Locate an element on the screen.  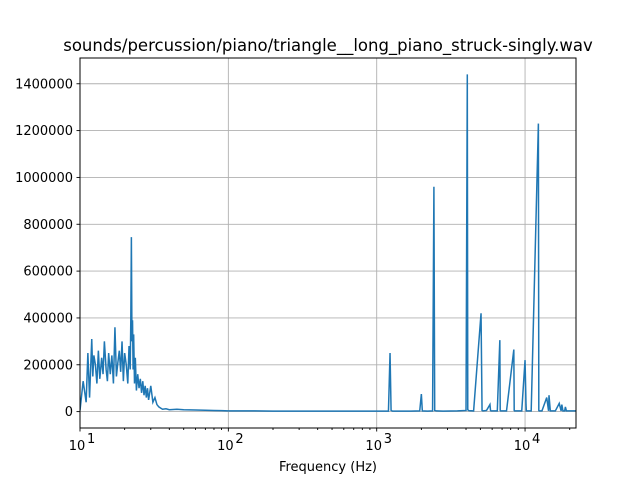
x-axis-label: Frequency (Hz) is located at coordinates (328, 467).